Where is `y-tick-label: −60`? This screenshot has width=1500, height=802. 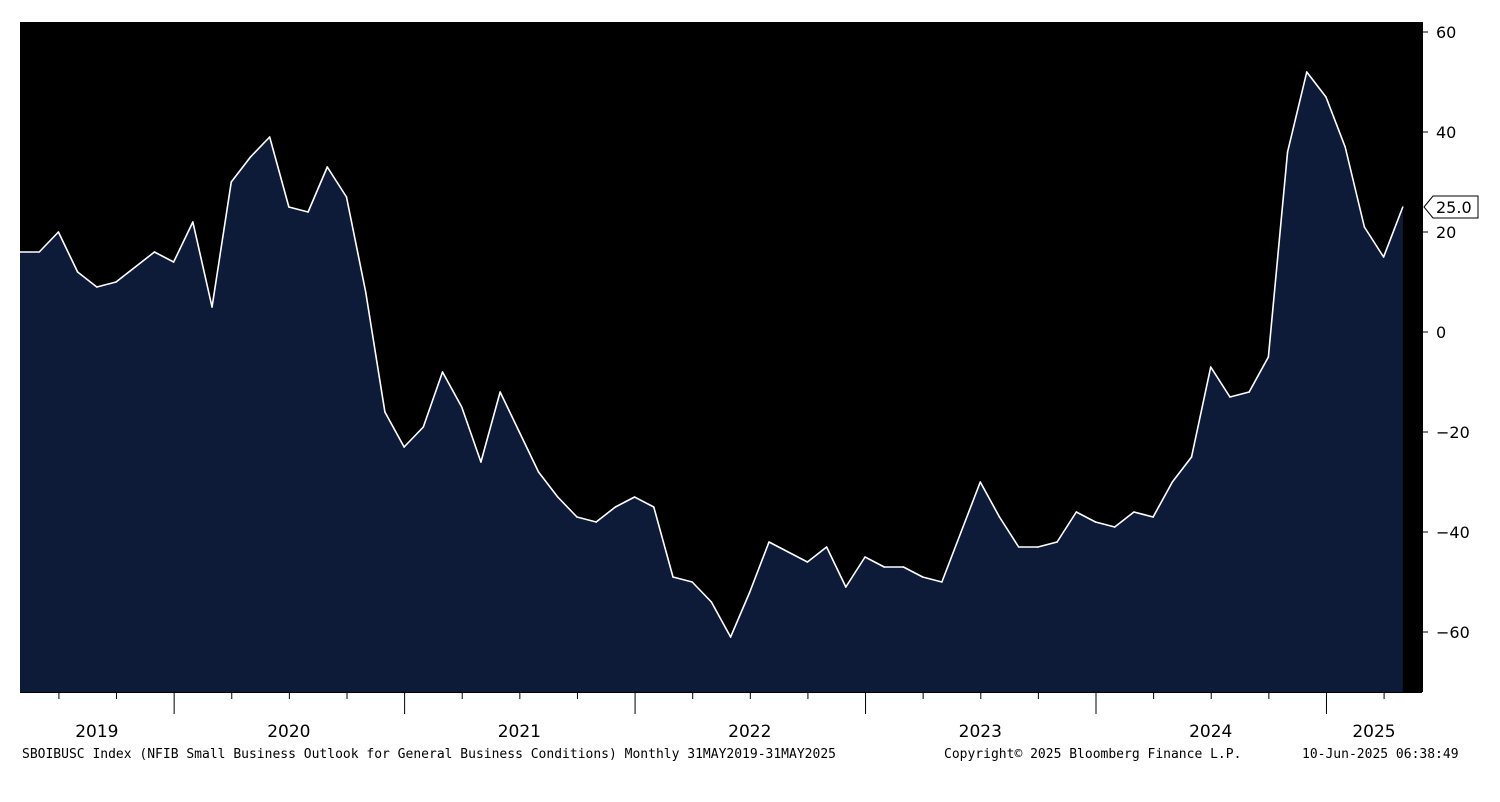
y-tick-label: −60 is located at coordinates (1453, 632).